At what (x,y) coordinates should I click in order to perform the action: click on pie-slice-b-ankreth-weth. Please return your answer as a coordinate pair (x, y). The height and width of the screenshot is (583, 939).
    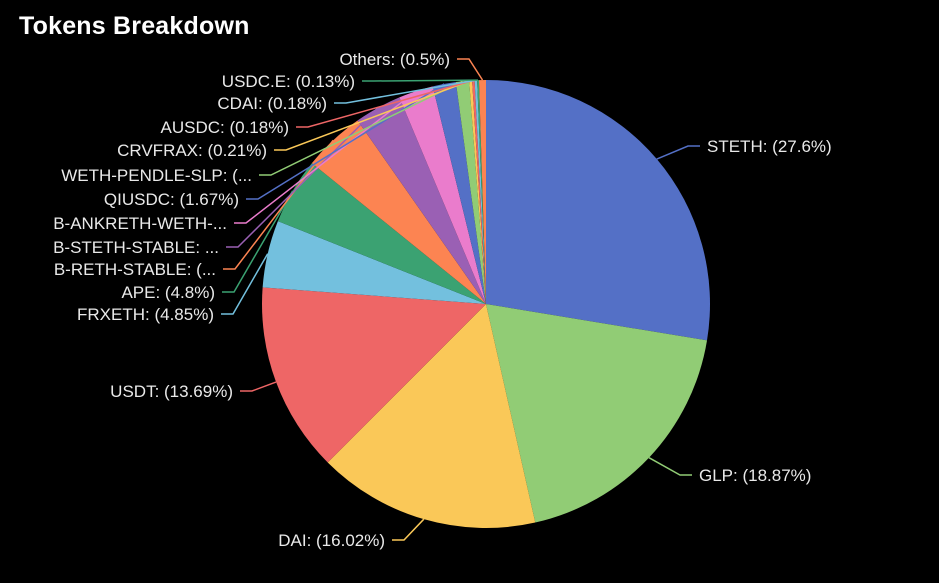
    Looking at the image, I should click on (442, 195).